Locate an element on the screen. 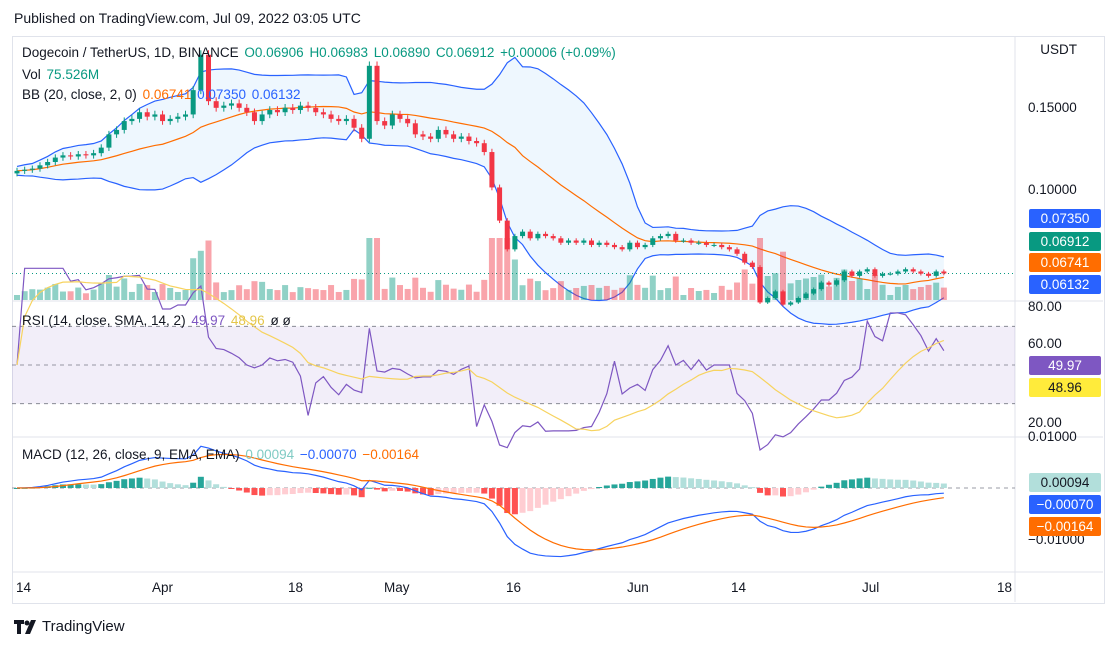 This screenshot has height=648, width=1115. macd-signal-value: −0.00164 is located at coordinates (391, 454).